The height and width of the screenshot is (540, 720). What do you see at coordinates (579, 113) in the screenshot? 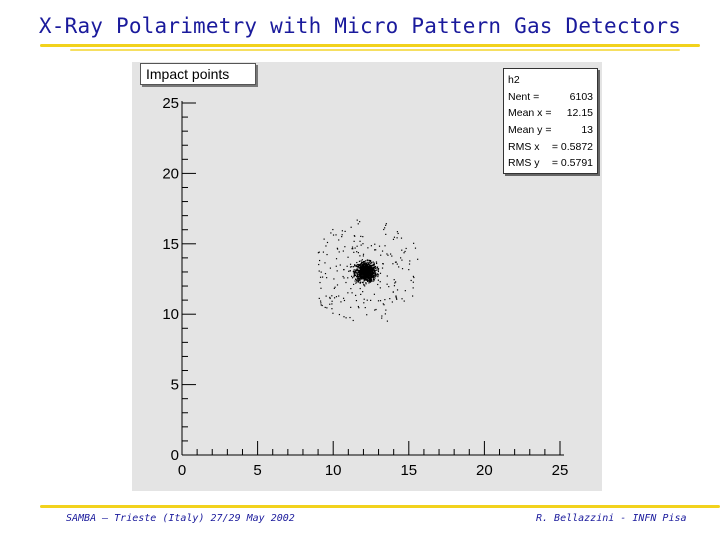
I see `stats-value: 12.15` at bounding box center [579, 113].